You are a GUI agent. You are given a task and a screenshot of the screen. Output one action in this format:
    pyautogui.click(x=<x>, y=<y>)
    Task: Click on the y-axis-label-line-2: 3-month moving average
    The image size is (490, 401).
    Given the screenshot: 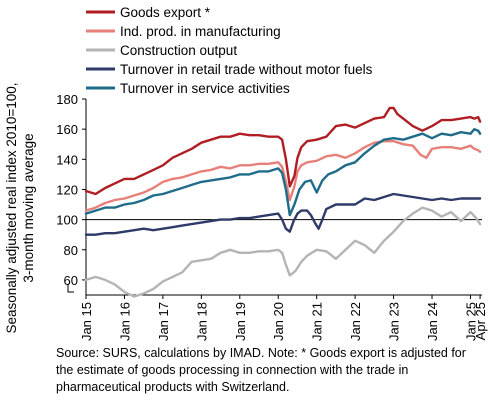 What is the action you would take?
    pyautogui.click(x=28, y=207)
    